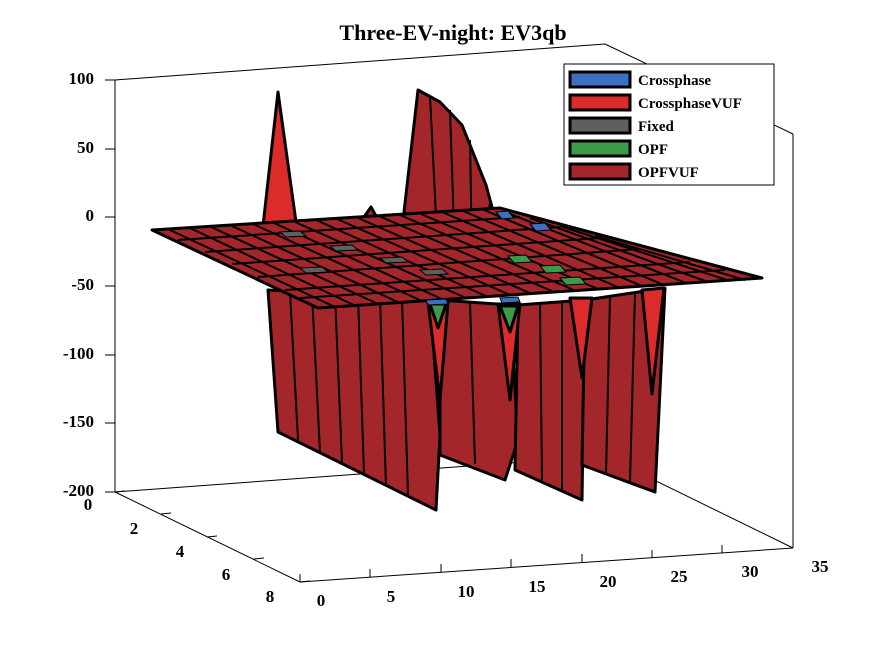  I want to click on y-tick-label: 4, so click(180, 551).